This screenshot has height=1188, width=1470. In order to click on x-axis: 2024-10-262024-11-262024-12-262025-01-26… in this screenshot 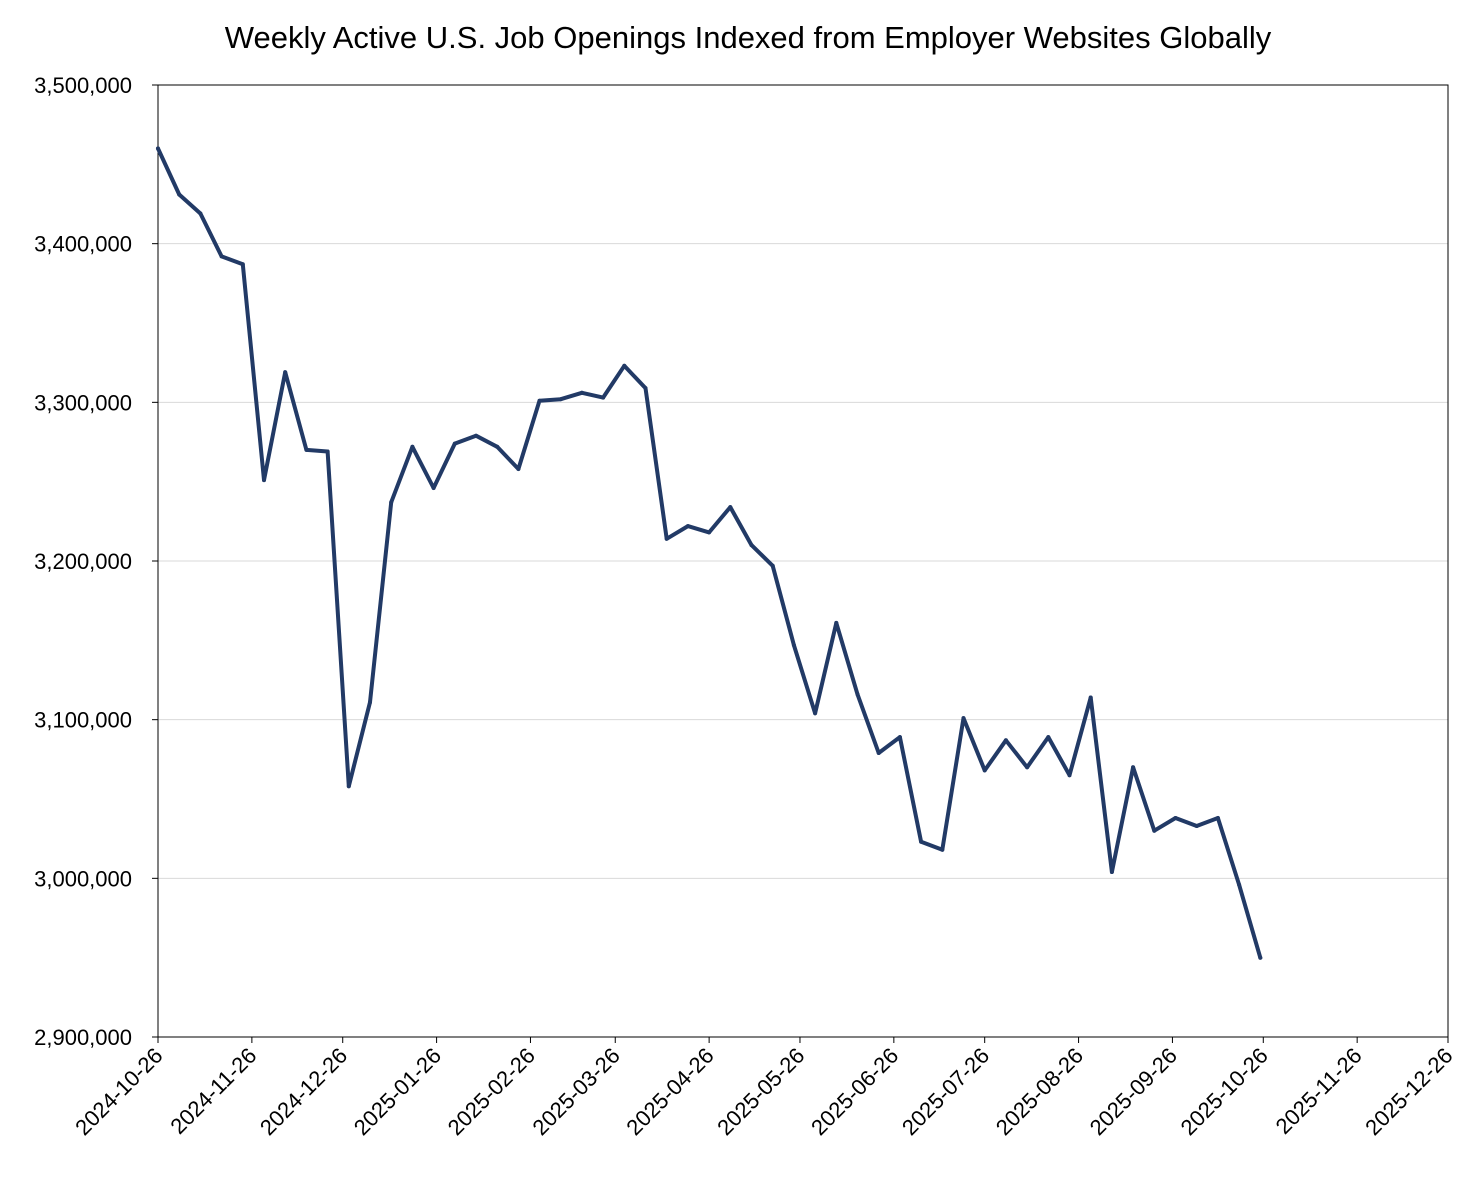, I will do `click(764, 1088)`.